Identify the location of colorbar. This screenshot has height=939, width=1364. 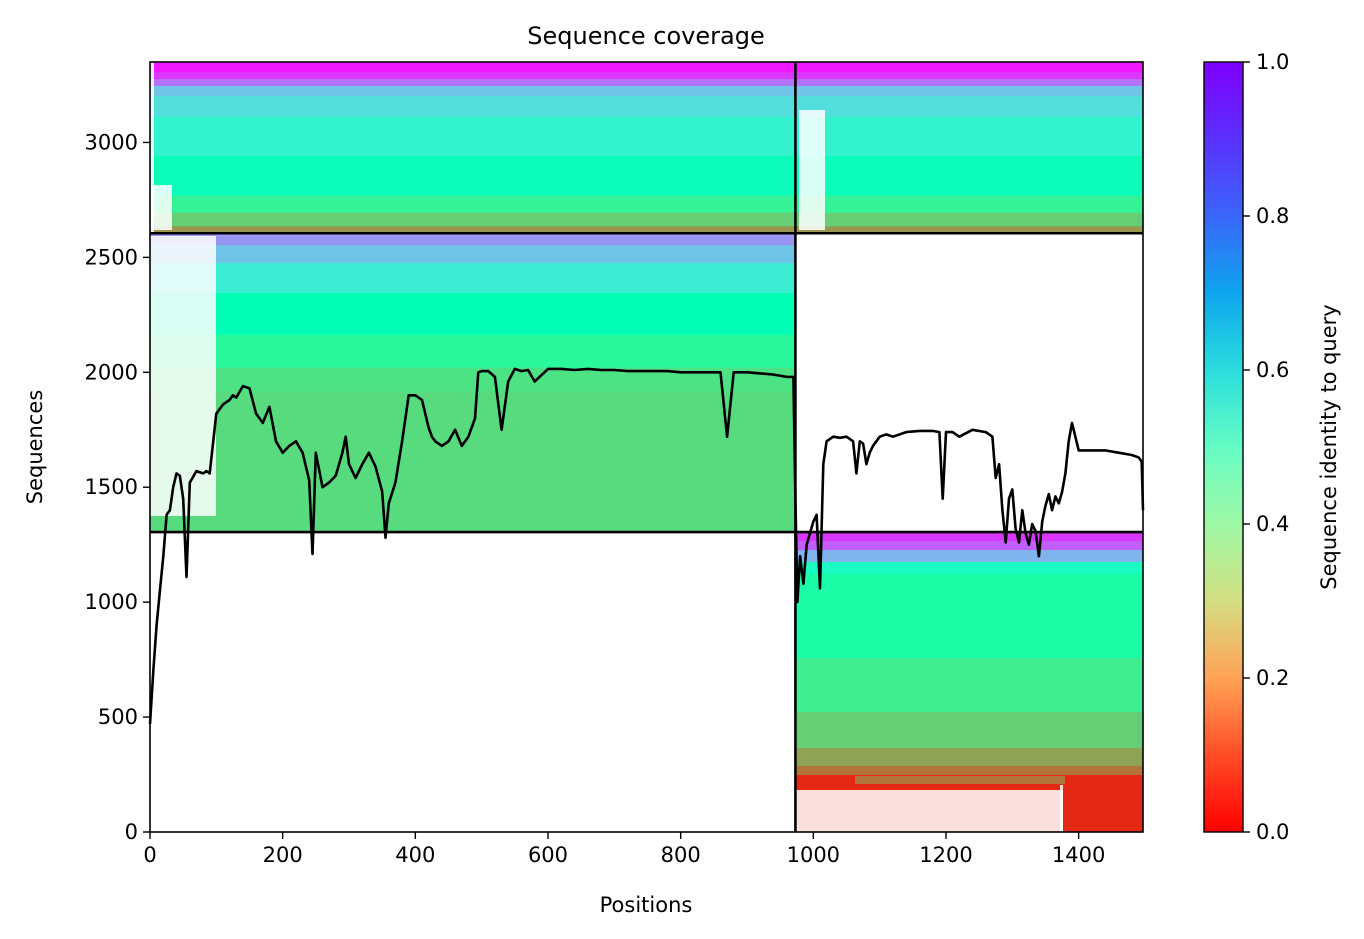
(1223, 447).